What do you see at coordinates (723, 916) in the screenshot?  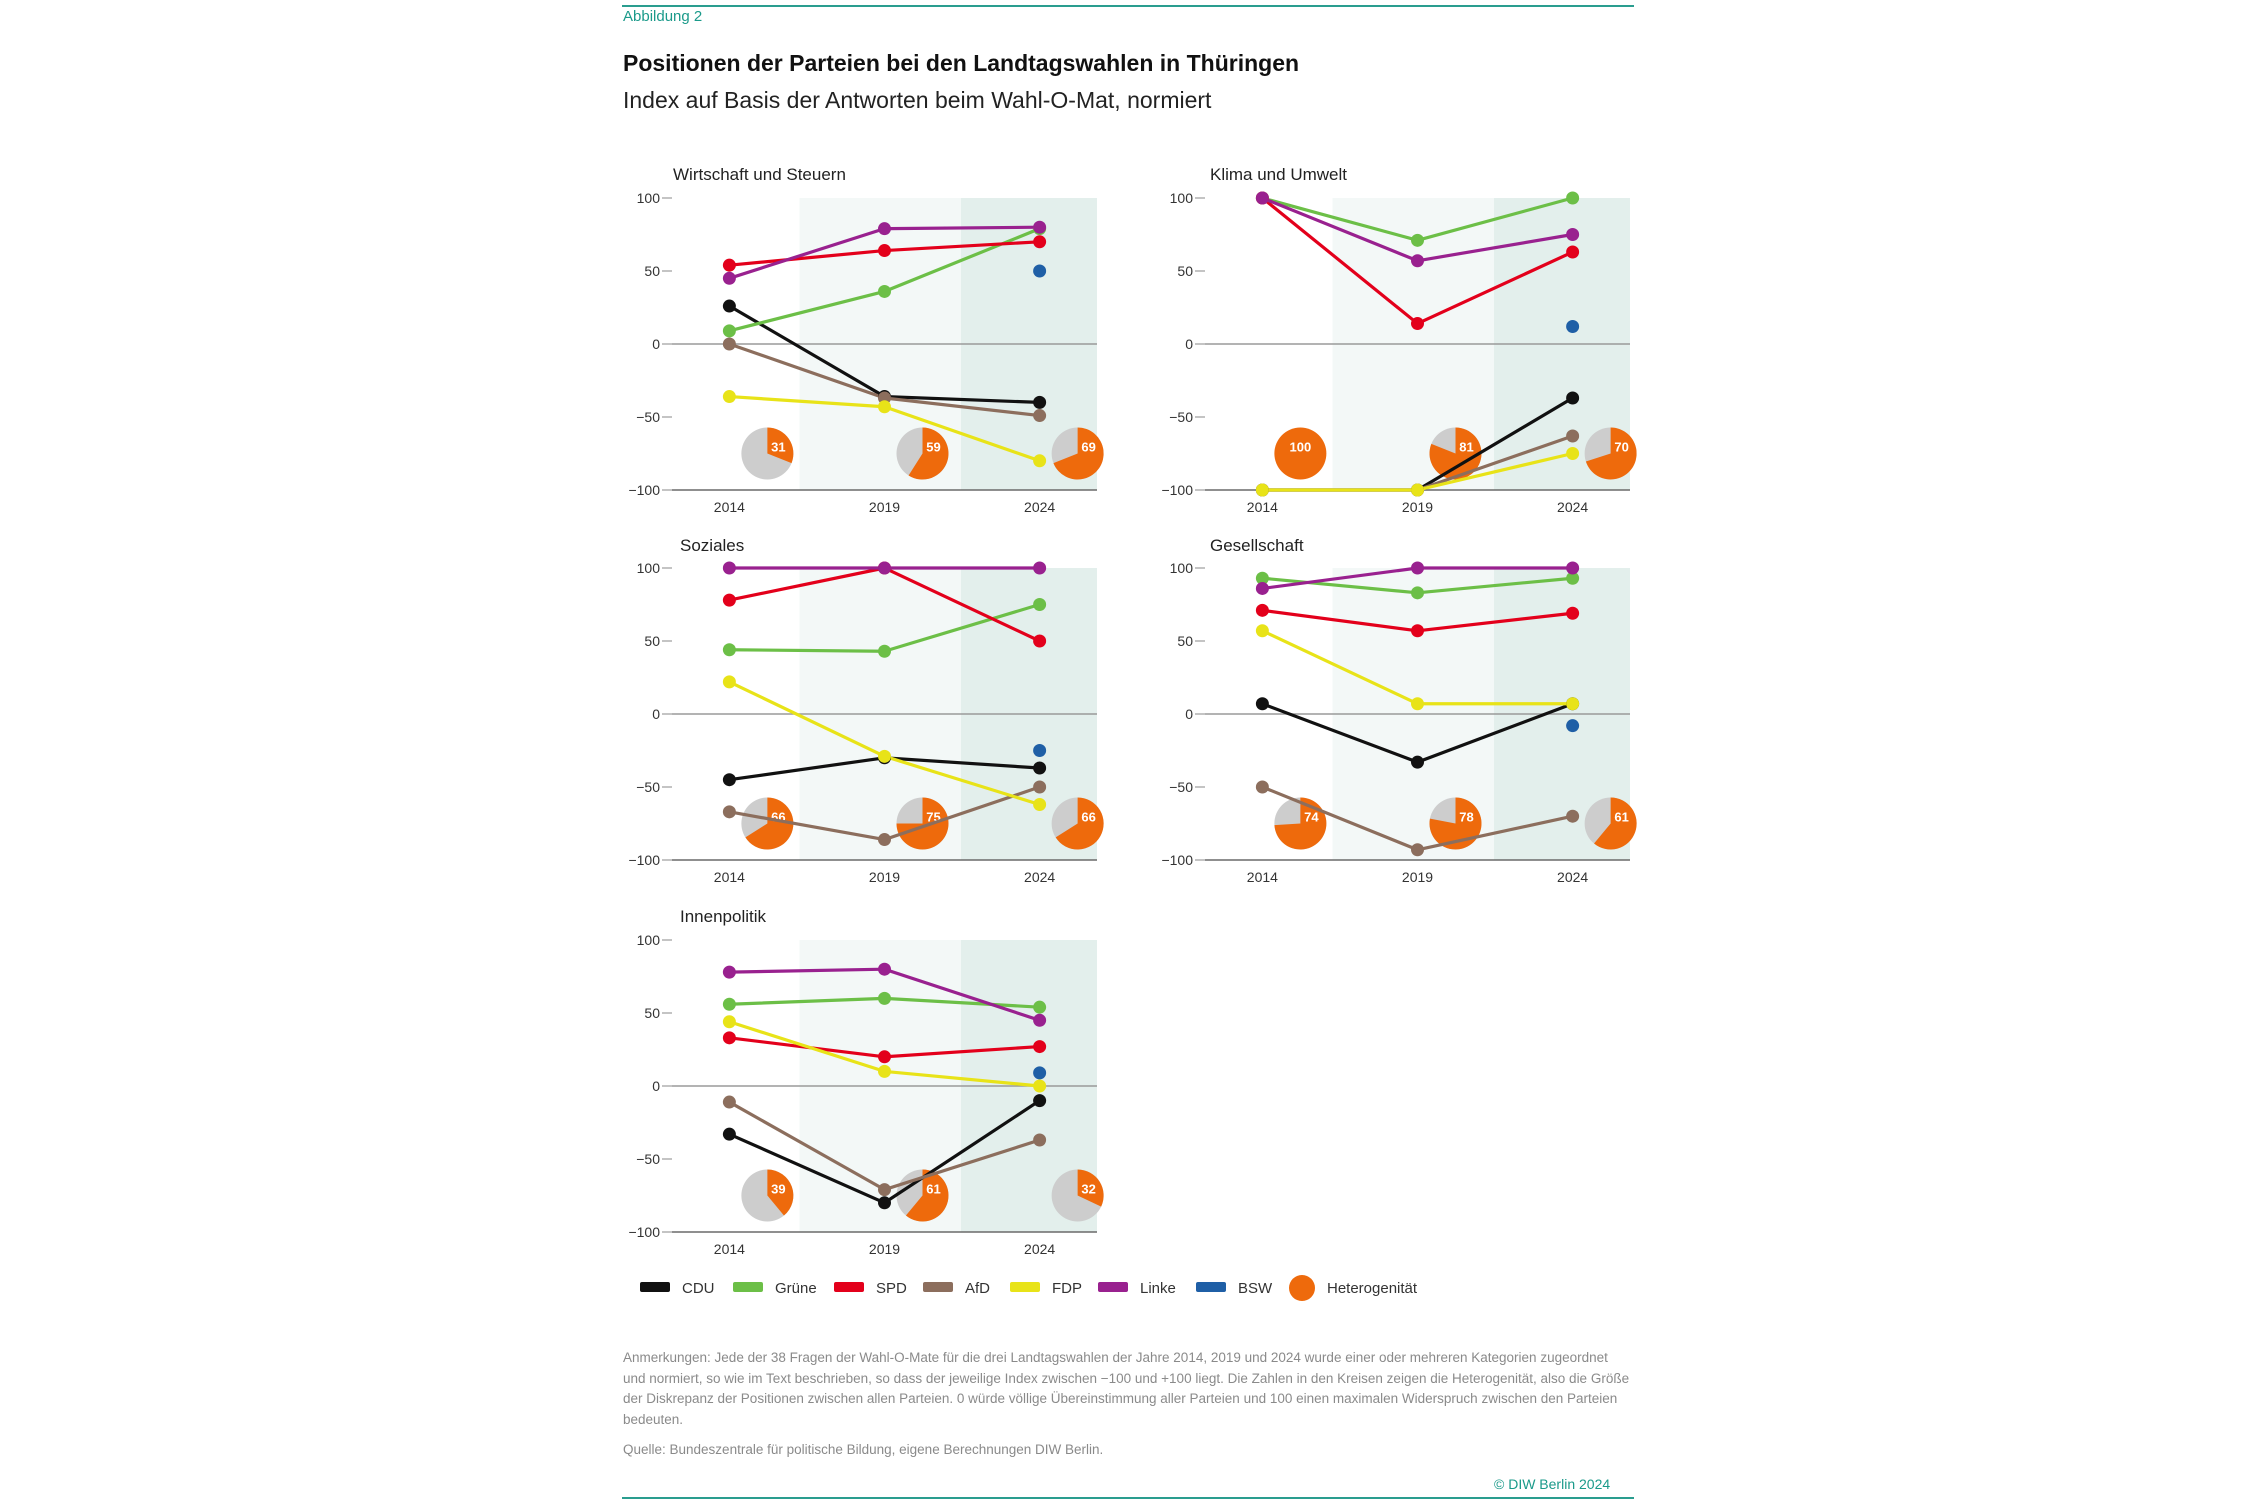 I see `chart-title: Innenpolitik` at bounding box center [723, 916].